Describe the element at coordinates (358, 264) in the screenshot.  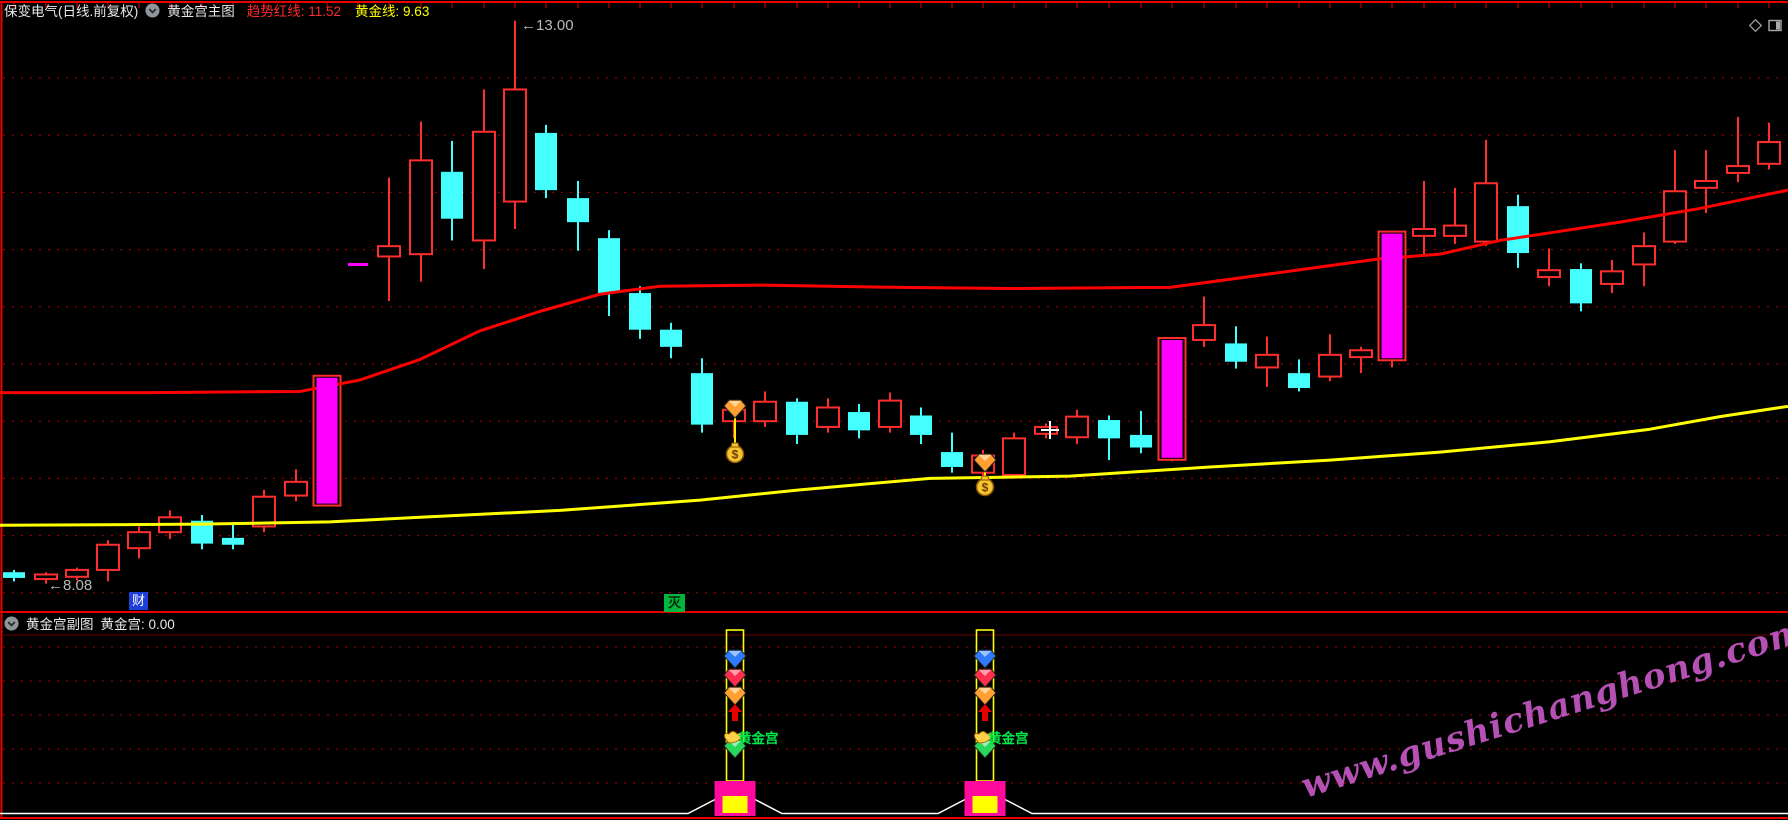
I see `limitup-dash` at that location.